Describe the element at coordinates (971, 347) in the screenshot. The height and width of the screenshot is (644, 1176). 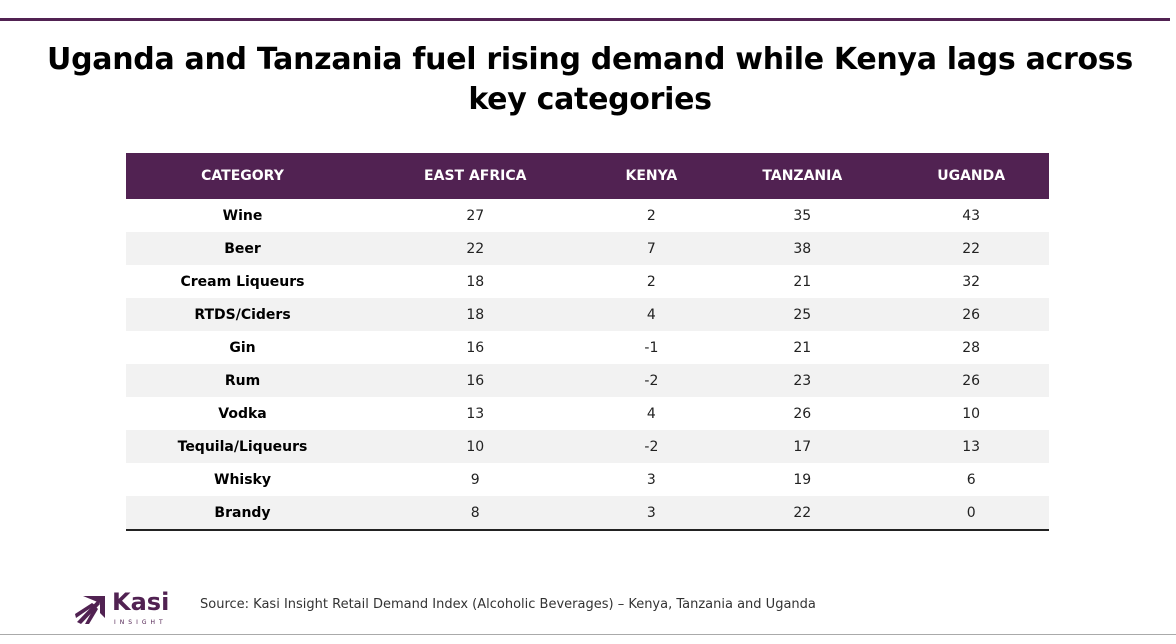
I see `value-cell: 28` at that location.